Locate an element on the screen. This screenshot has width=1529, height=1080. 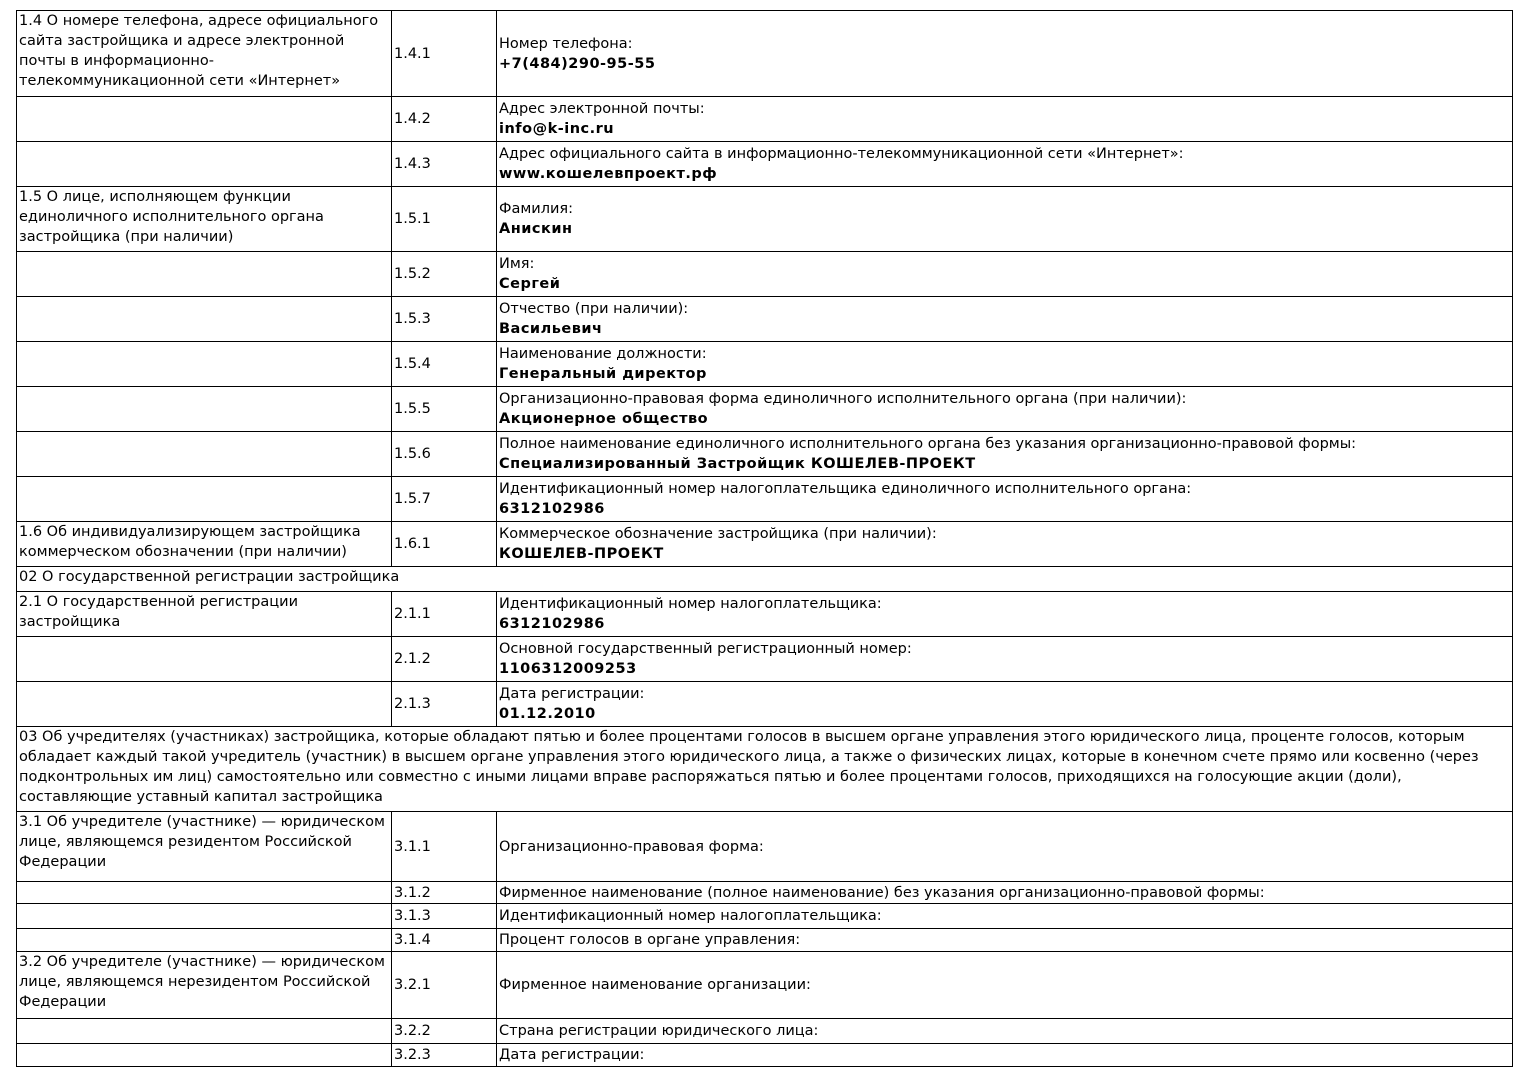
field-label: Процент голосов в органе управления: is located at coordinates (650, 940).